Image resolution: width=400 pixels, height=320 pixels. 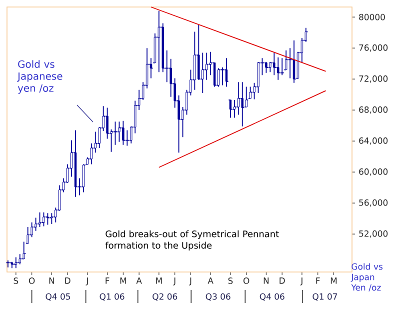 I want to click on y-tick-label: 64,000, so click(x=373, y=141).